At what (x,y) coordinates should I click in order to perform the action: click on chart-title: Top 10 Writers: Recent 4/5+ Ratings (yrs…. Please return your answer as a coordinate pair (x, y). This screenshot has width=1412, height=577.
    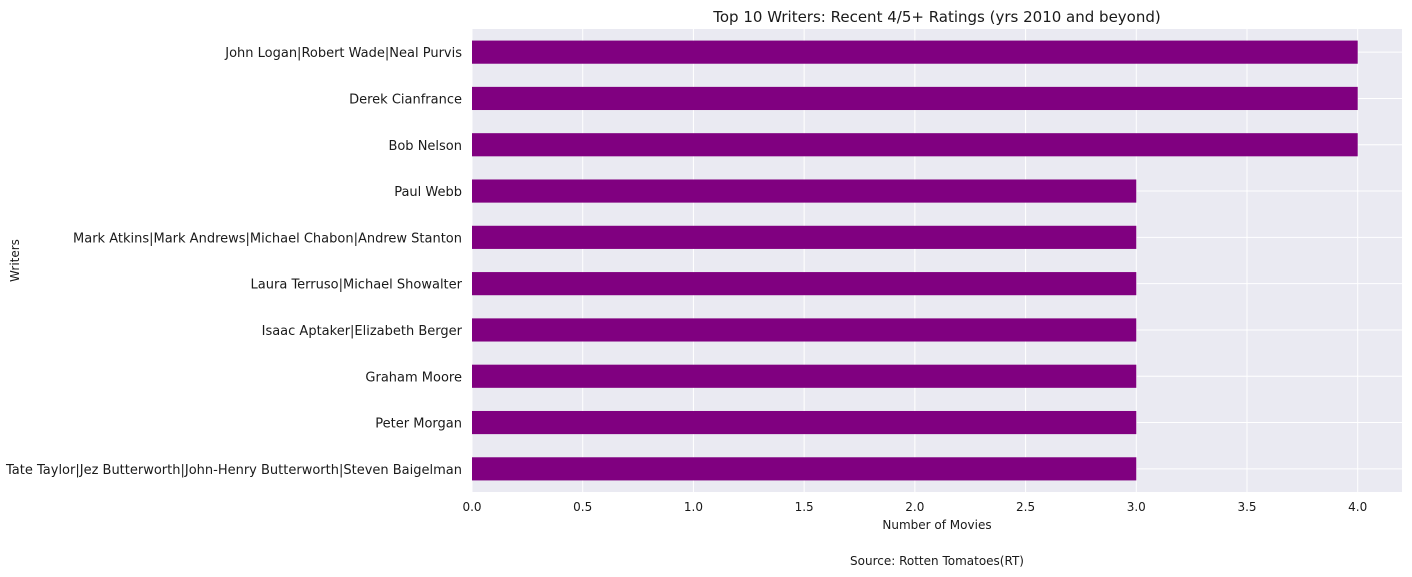
    Looking at the image, I should click on (936, 17).